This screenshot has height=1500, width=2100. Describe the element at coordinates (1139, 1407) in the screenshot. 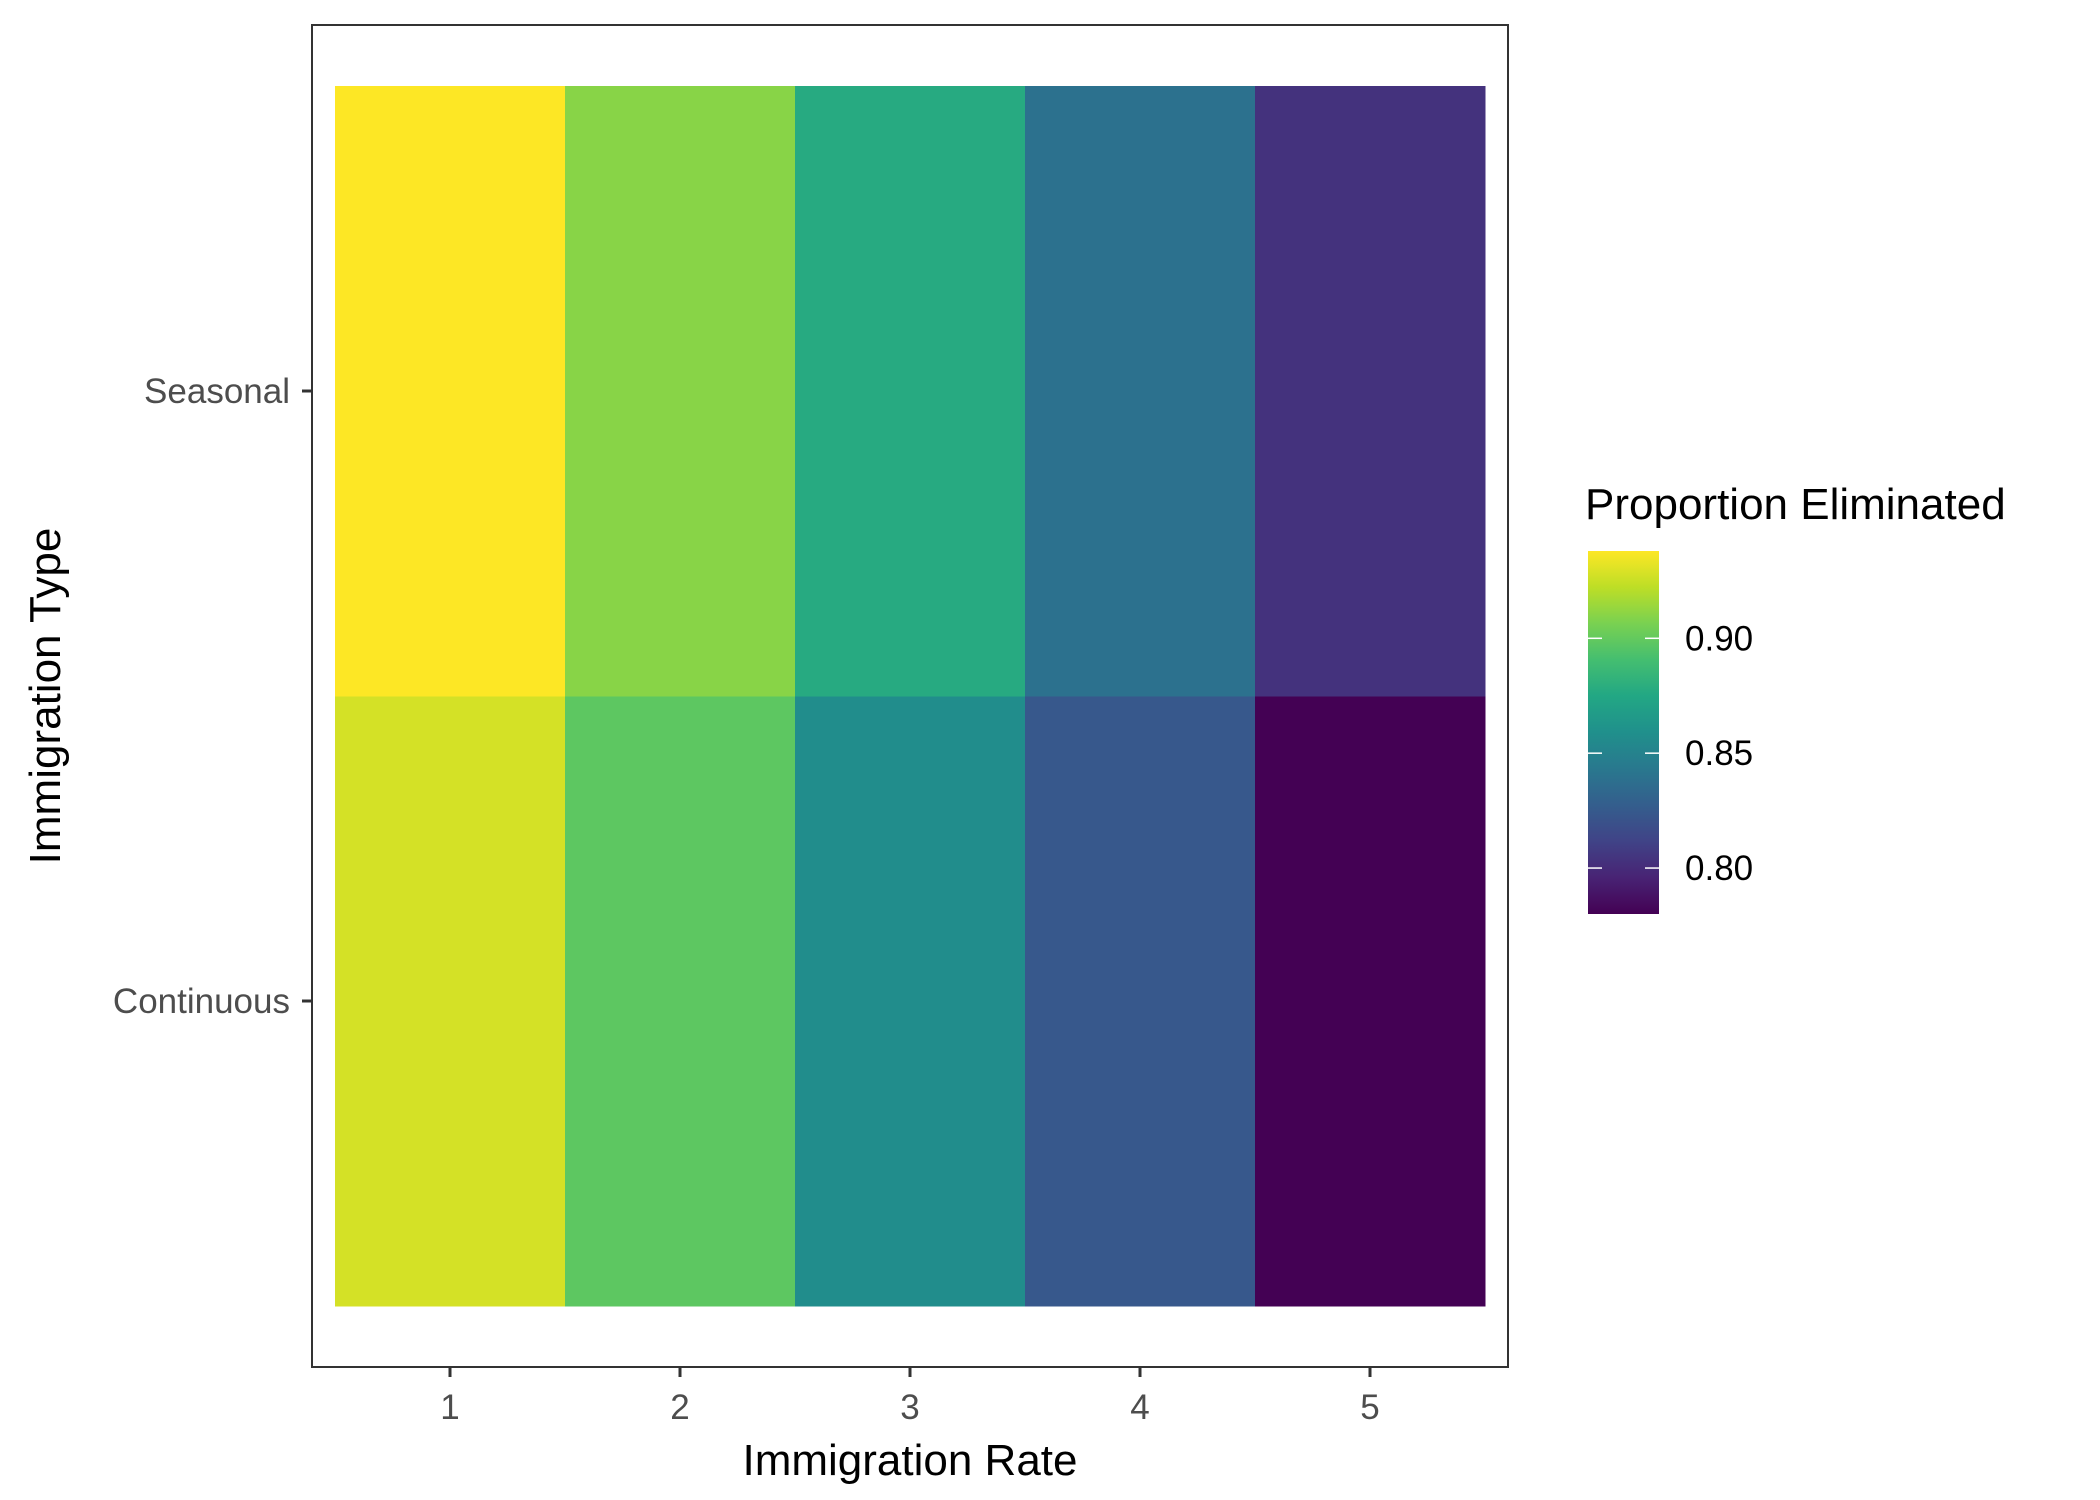

I see `x-tick-label: 4` at that location.